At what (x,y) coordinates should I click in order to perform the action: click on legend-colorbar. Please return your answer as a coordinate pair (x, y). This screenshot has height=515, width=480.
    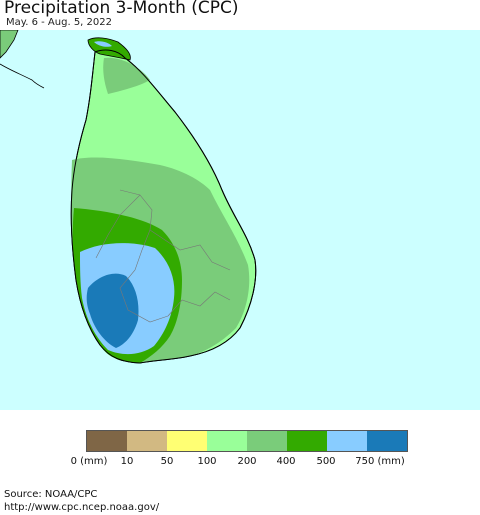
    Looking at the image, I should click on (247, 441).